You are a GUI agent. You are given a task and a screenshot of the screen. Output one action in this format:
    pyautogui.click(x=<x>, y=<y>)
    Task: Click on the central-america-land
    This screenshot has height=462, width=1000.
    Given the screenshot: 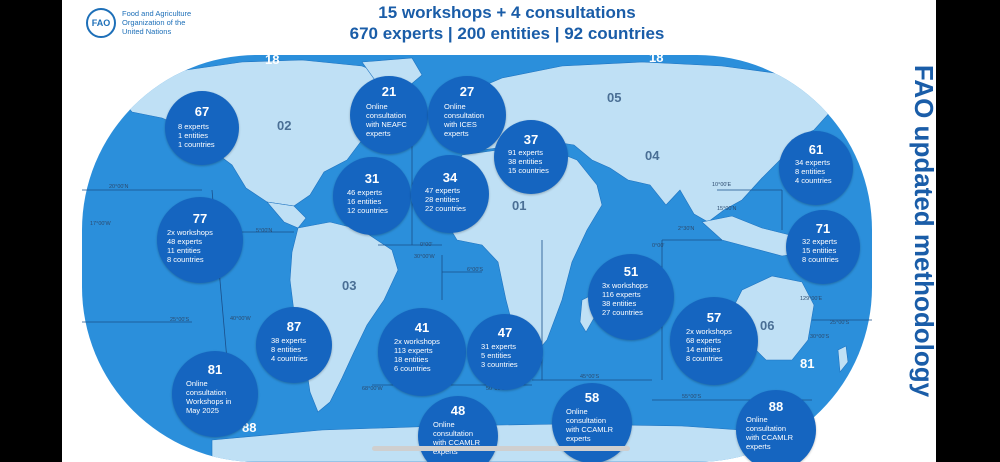 What is the action you would take?
    pyautogui.click(x=286, y=215)
    